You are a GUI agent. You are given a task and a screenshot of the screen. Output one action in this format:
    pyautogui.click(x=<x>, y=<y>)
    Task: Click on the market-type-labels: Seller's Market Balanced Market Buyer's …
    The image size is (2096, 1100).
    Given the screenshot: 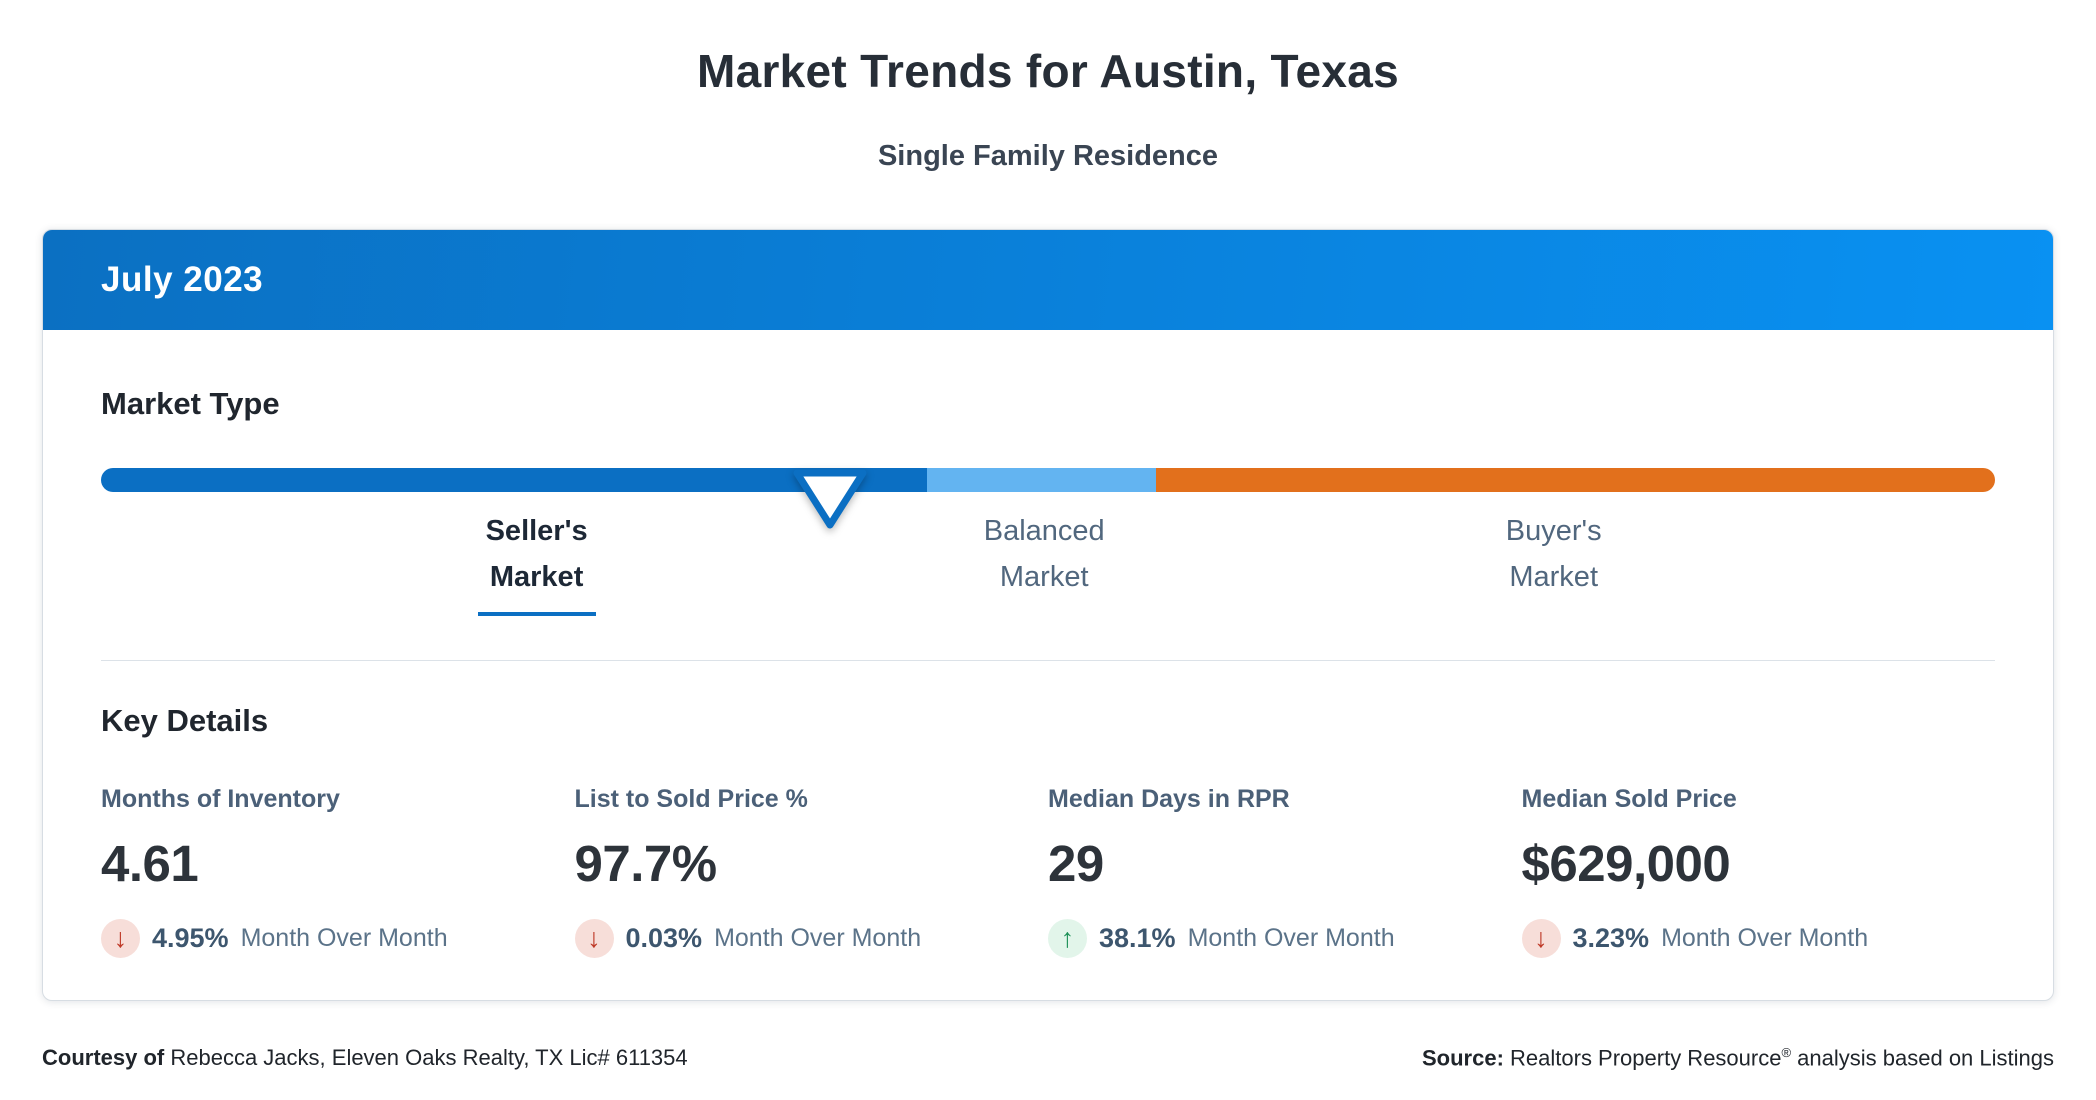 What is the action you would take?
    pyautogui.click(x=1048, y=572)
    